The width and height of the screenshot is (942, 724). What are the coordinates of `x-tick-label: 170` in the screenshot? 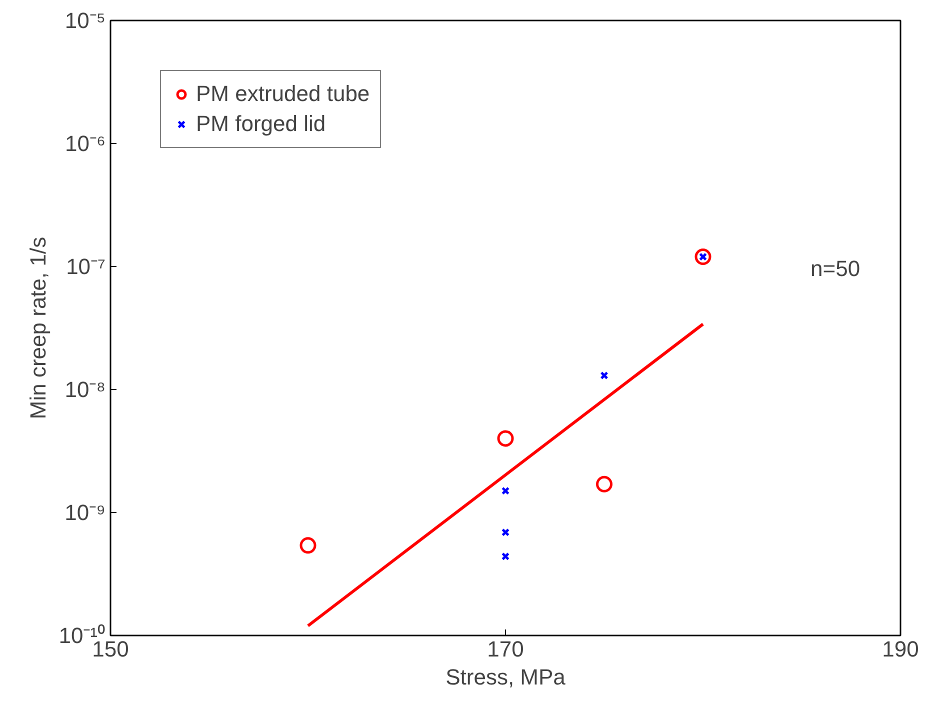 It's located at (505, 649).